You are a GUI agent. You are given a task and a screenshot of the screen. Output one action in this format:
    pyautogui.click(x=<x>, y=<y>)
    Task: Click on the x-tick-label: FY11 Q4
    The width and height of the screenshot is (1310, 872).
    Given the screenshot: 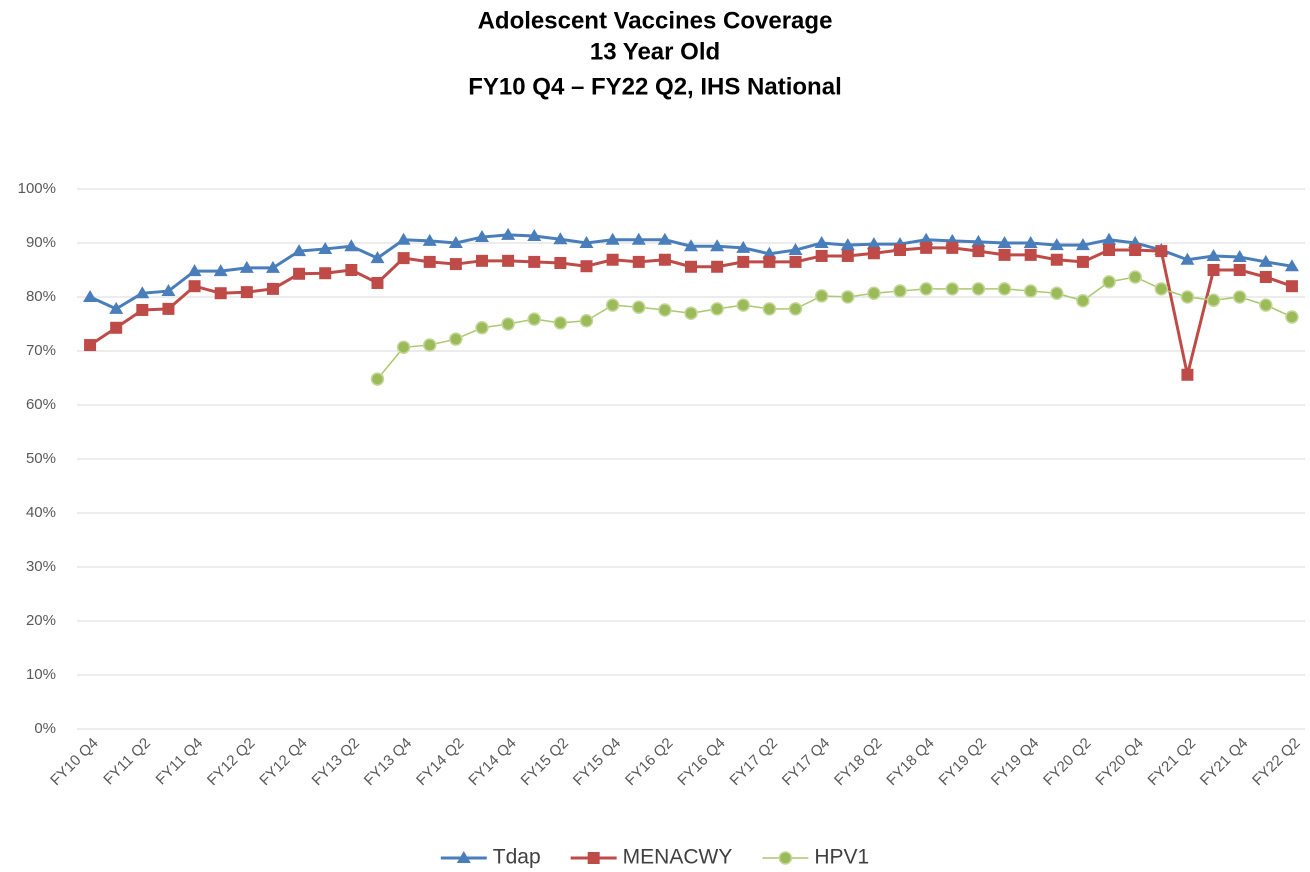 What is the action you would take?
    pyautogui.click(x=180, y=762)
    